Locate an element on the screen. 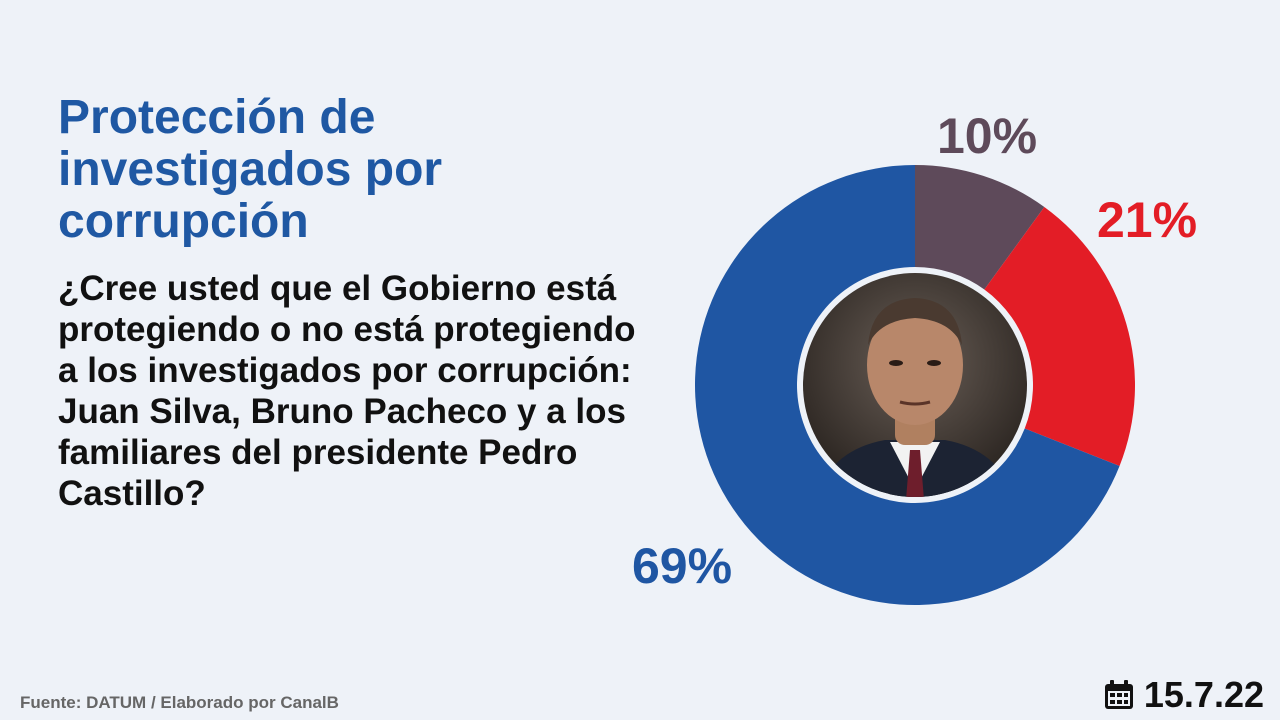 This screenshot has width=1280, height=720. portrait-photo is located at coordinates (915, 385).